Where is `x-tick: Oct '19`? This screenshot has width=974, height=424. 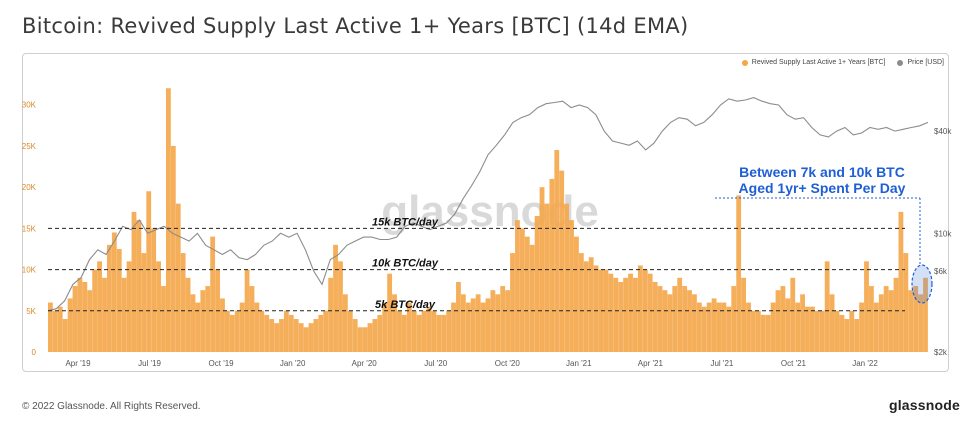
x-tick: Oct '19 is located at coordinates (222, 363).